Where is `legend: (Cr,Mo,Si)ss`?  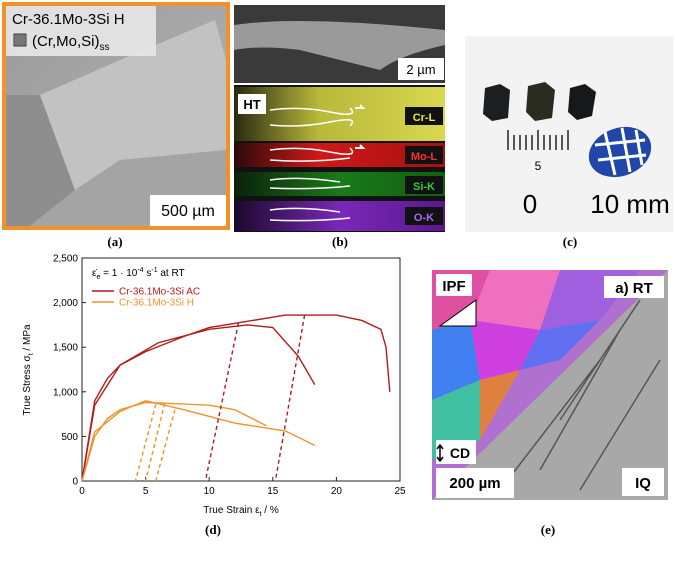 legend: (Cr,Mo,Si)ss is located at coordinates (71, 43).